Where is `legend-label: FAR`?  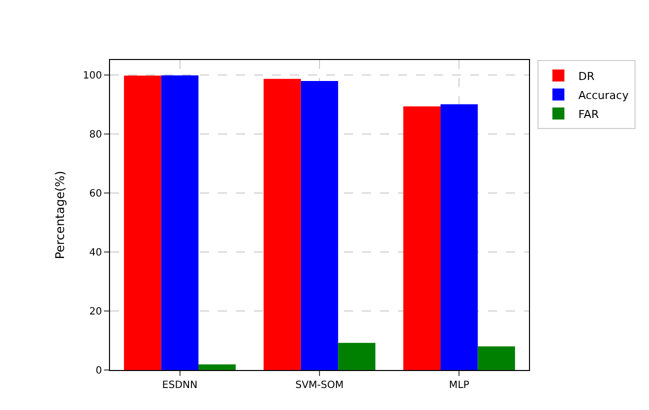
legend-label: FAR is located at coordinates (589, 114).